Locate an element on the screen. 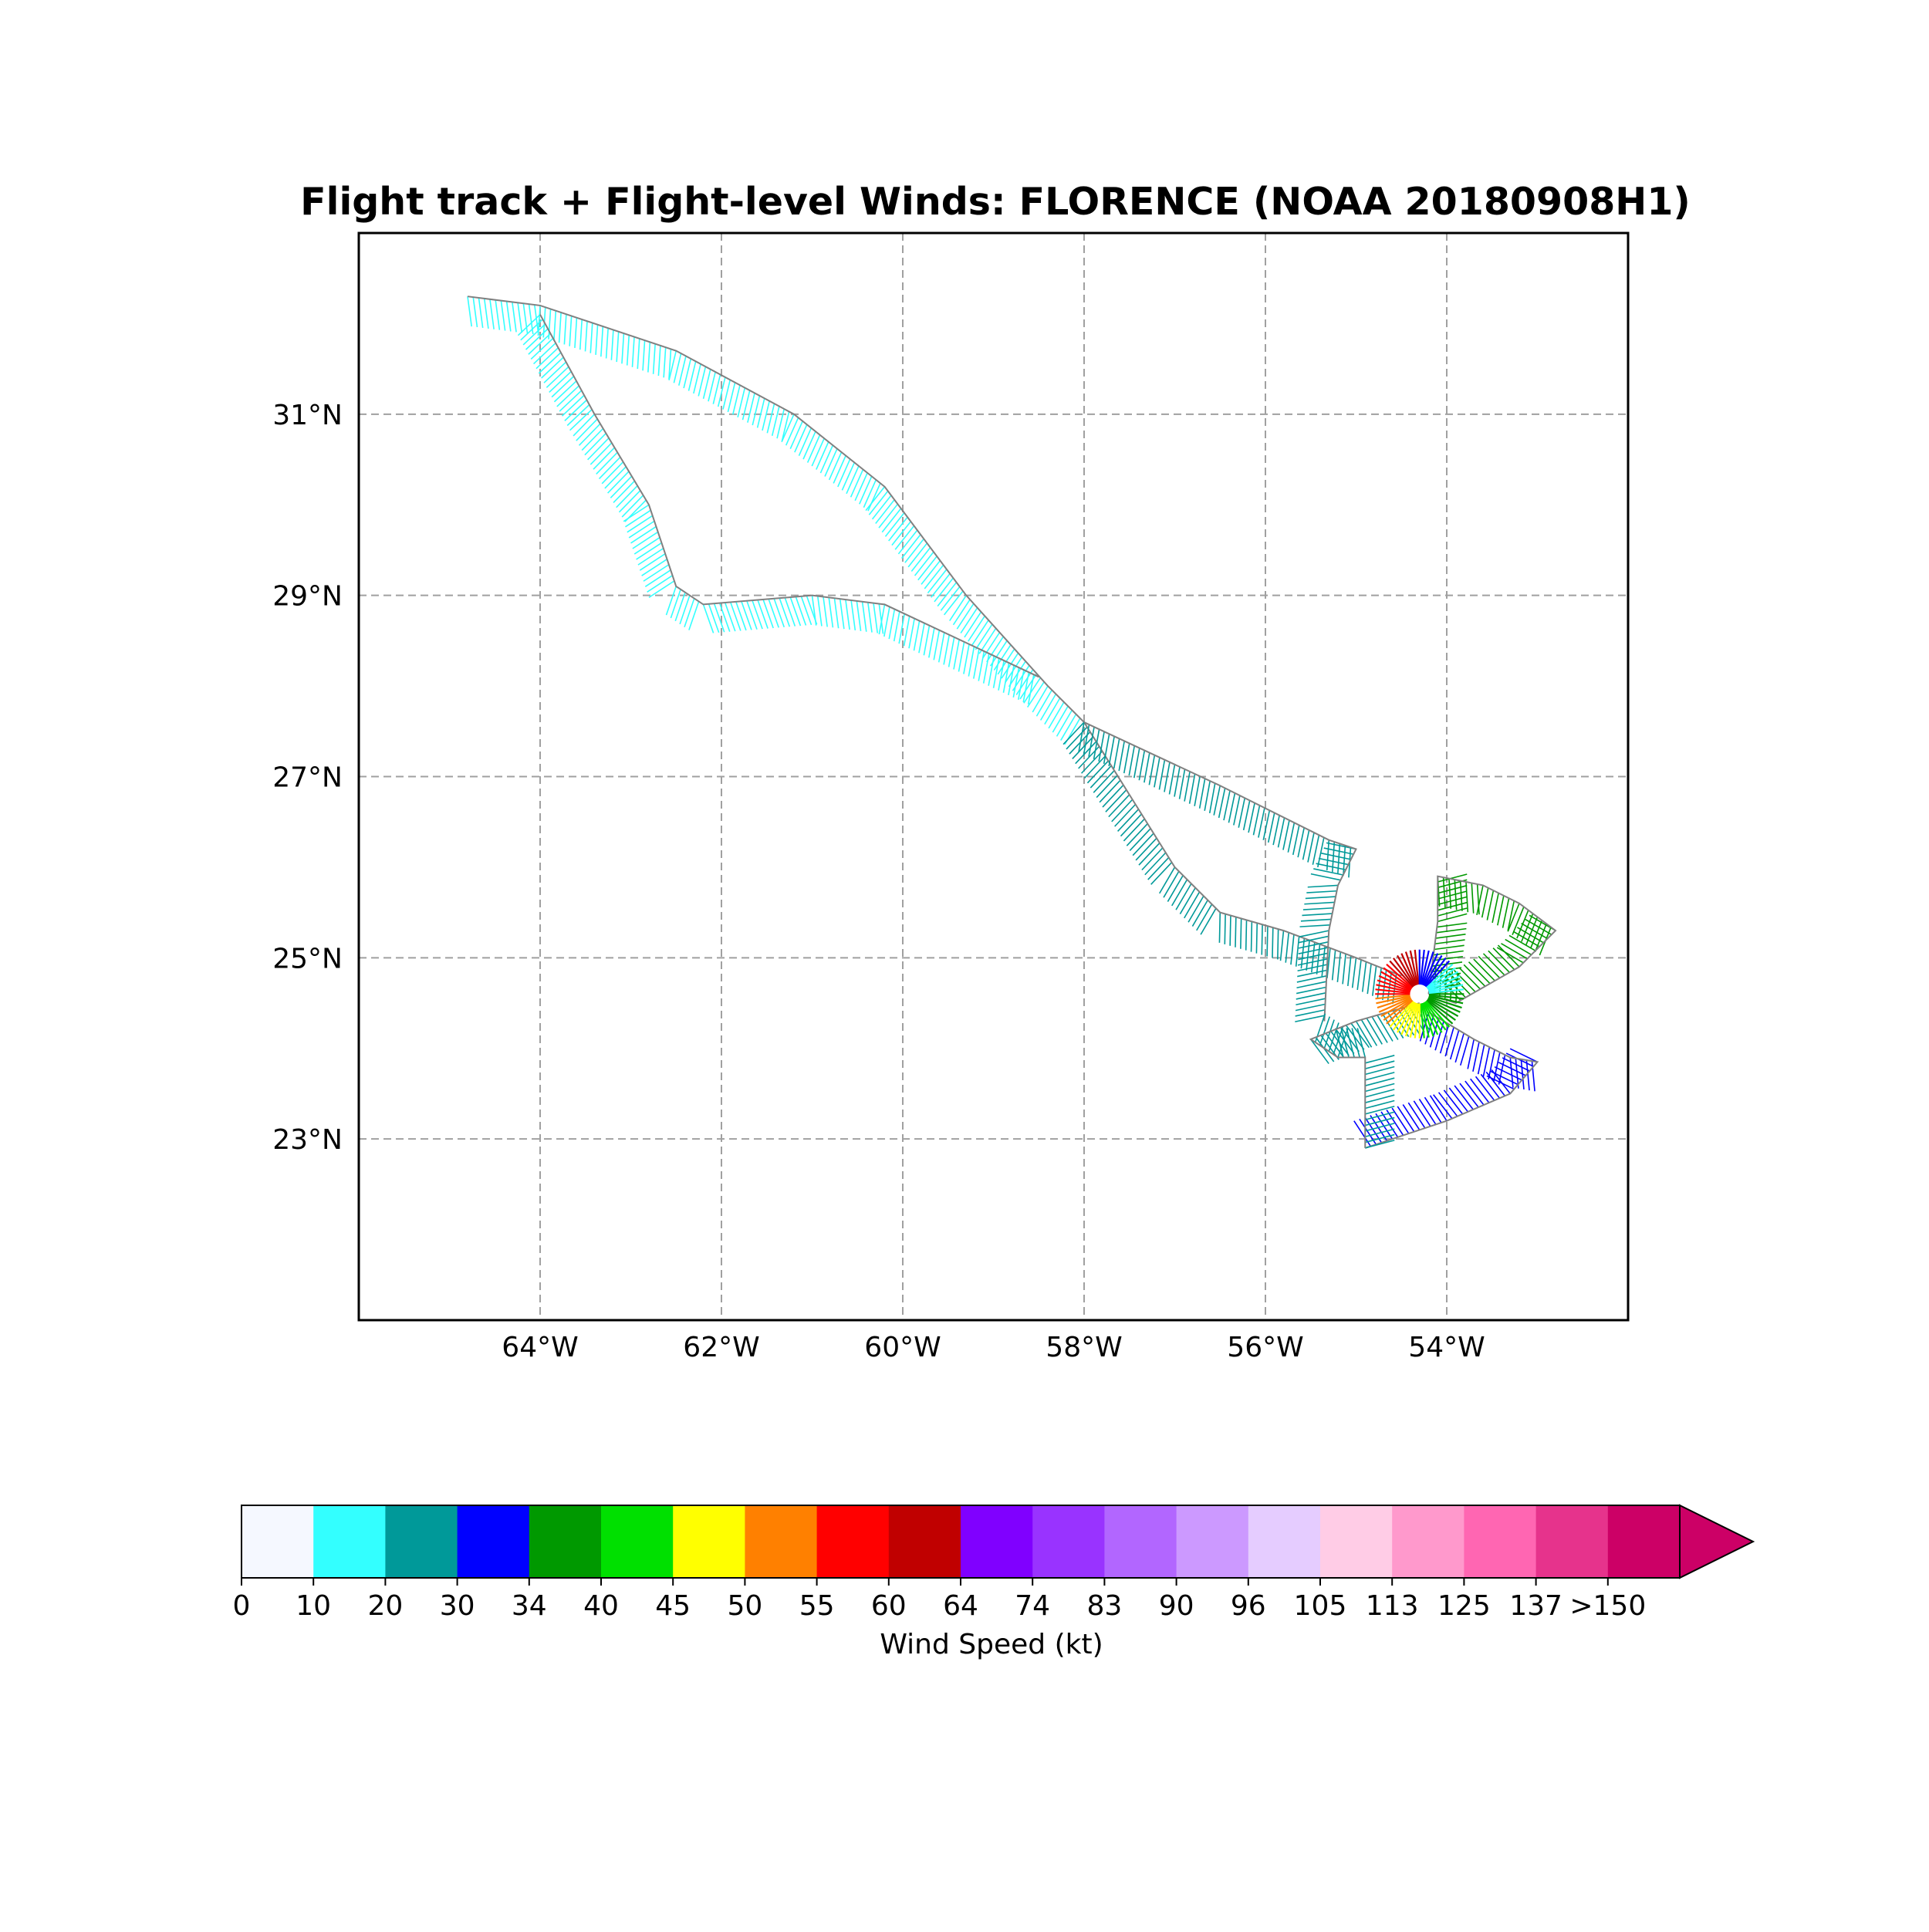 This screenshot has height=1932, width=1929. longitude-ticks: 64°W 62°W 60°W 58°W 56°W 54°W is located at coordinates (993, 1347).